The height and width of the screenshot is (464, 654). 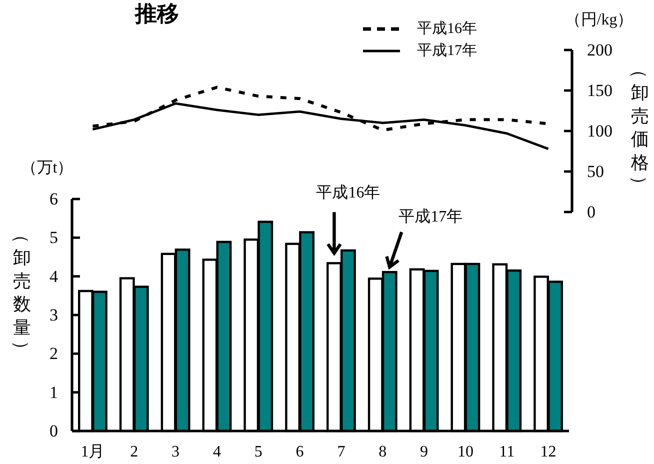 I want to click on y-tick-label: 5, so click(x=54, y=238).